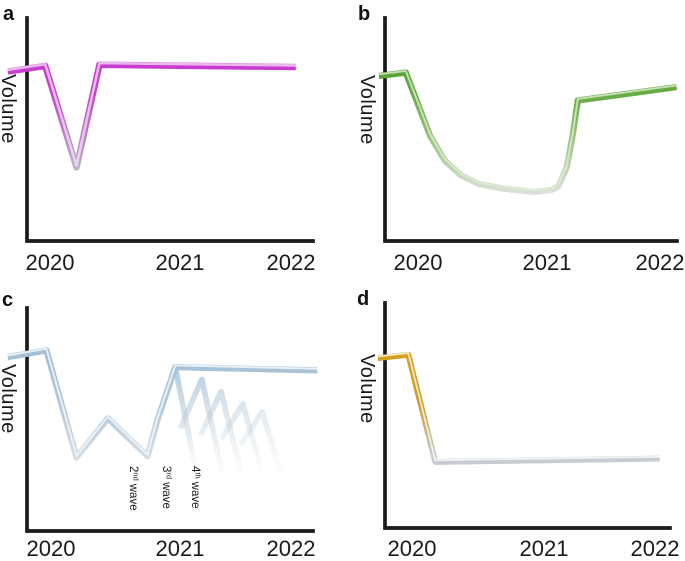 The image size is (685, 561). I want to click on x-tick-a-2020: 2020, so click(50, 262).